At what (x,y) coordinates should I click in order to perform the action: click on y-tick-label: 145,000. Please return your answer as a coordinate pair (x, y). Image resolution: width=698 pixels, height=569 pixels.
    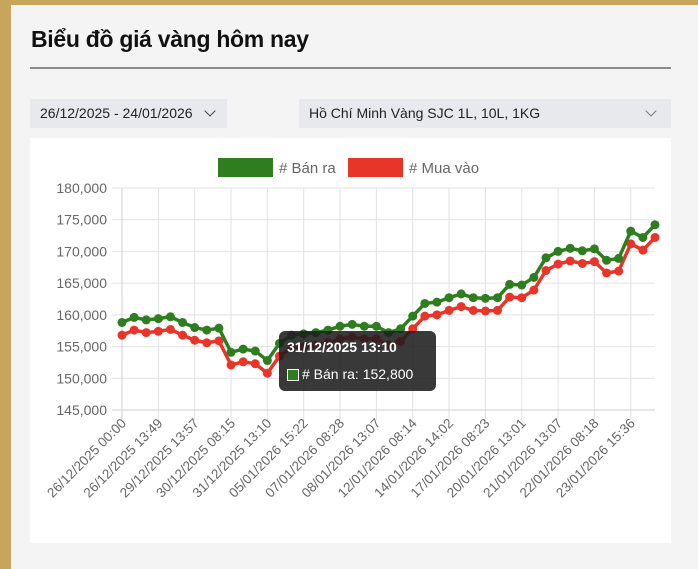
    Looking at the image, I should click on (81, 410).